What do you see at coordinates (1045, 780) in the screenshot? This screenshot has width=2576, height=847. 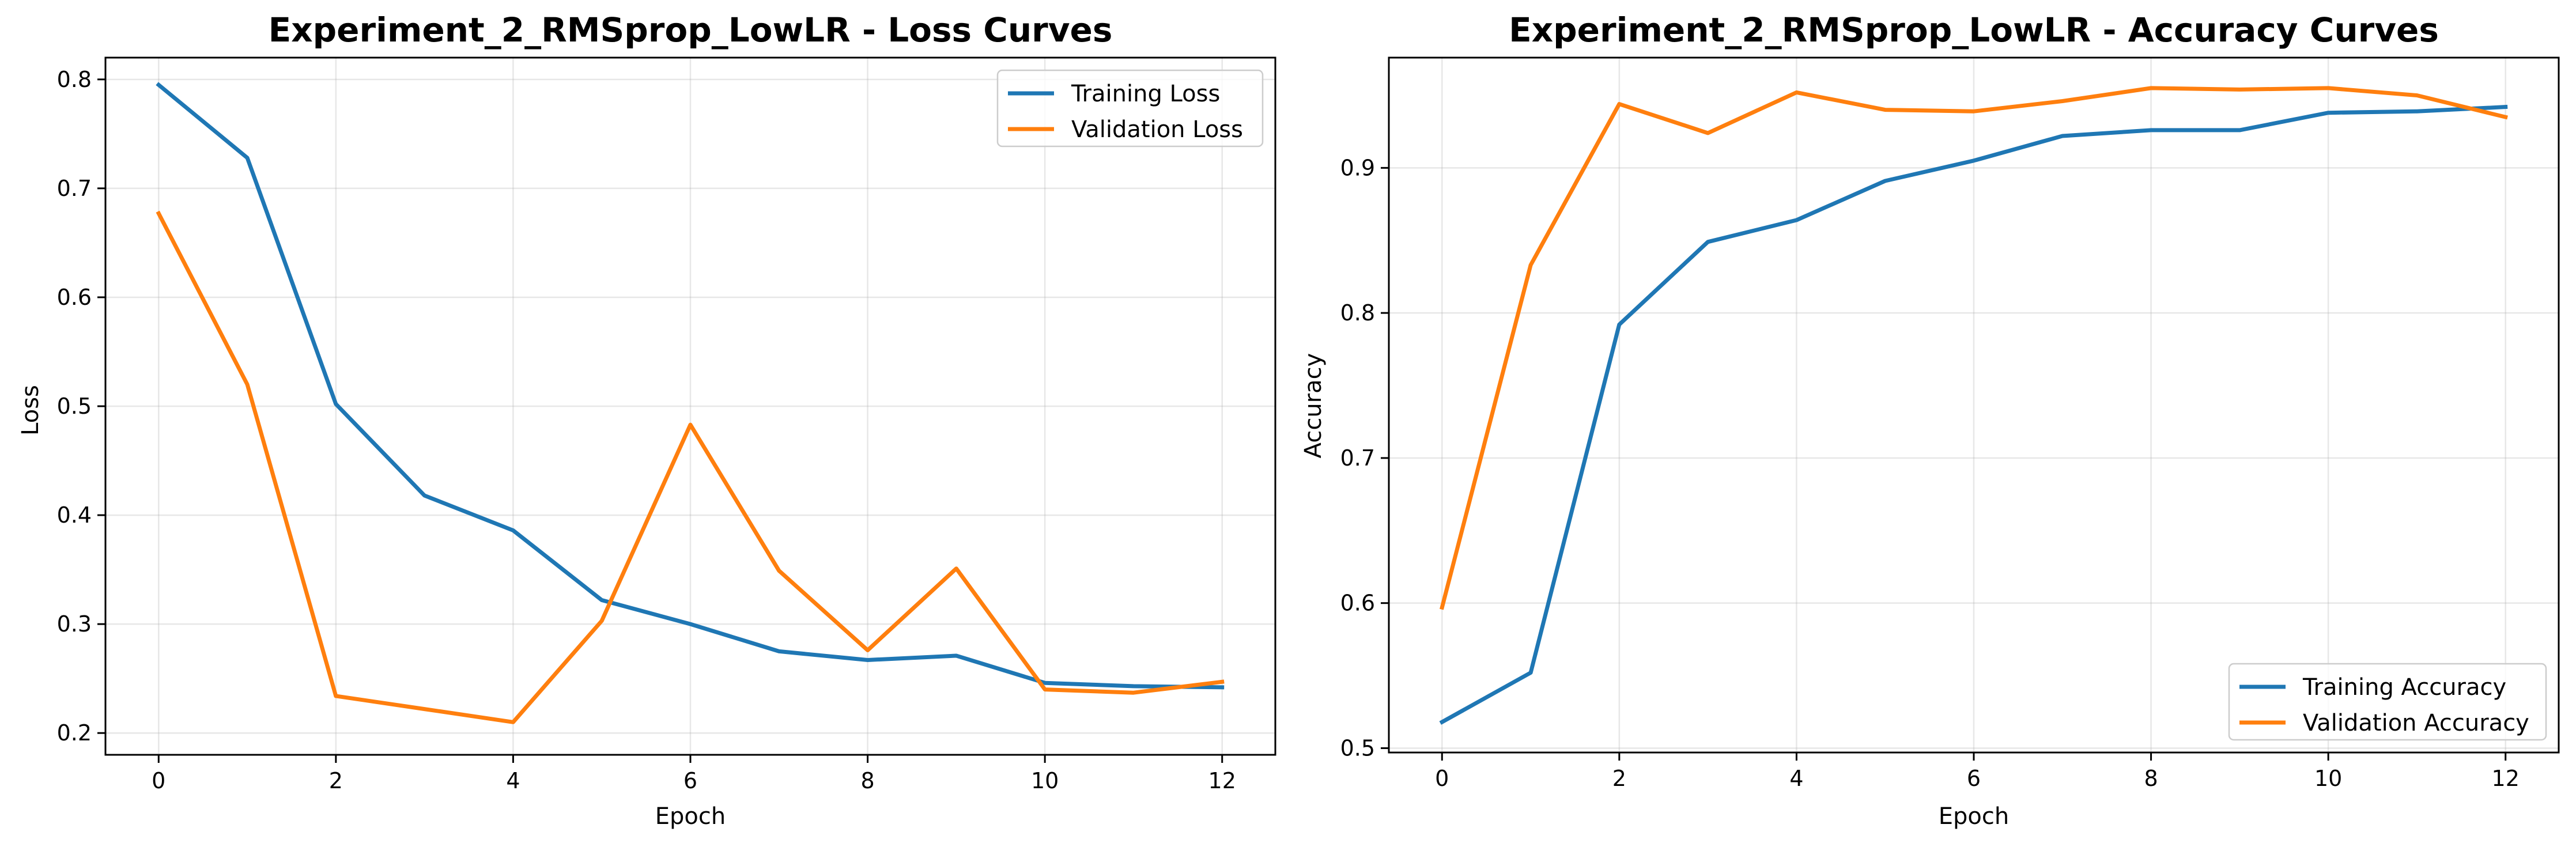 I see `loss-xtick-label-5: 10` at bounding box center [1045, 780].